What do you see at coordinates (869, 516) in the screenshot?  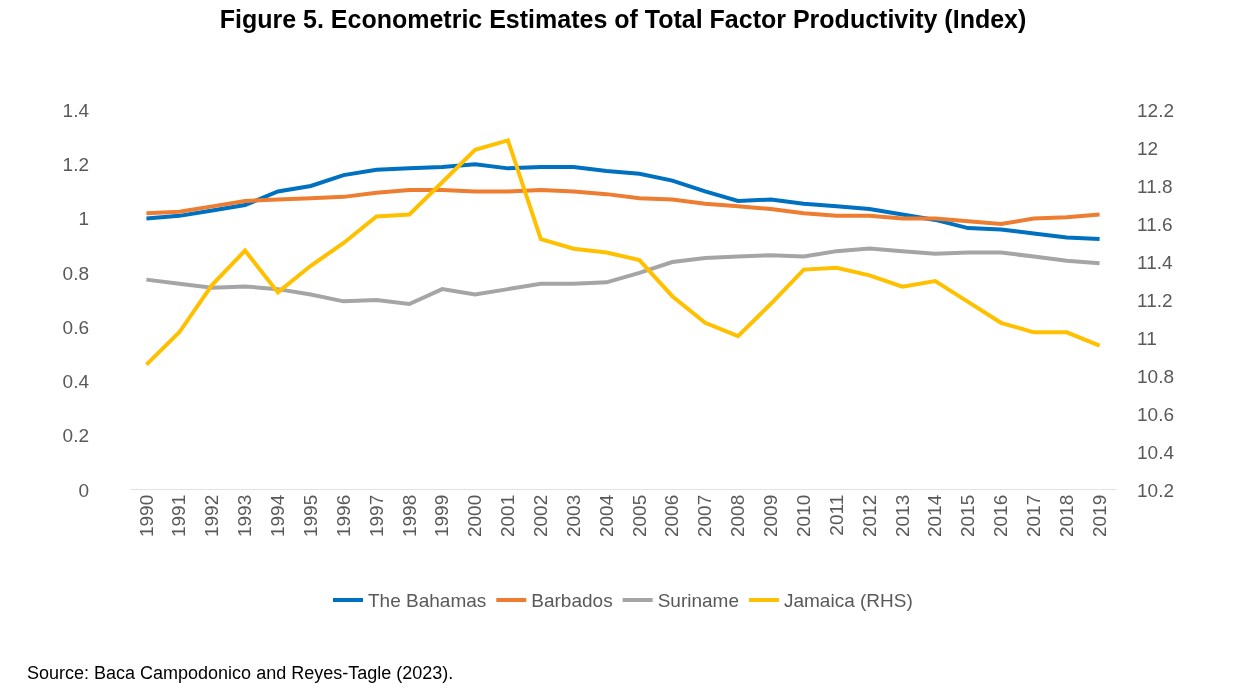 I see `x-tick-label: 2012` at bounding box center [869, 516].